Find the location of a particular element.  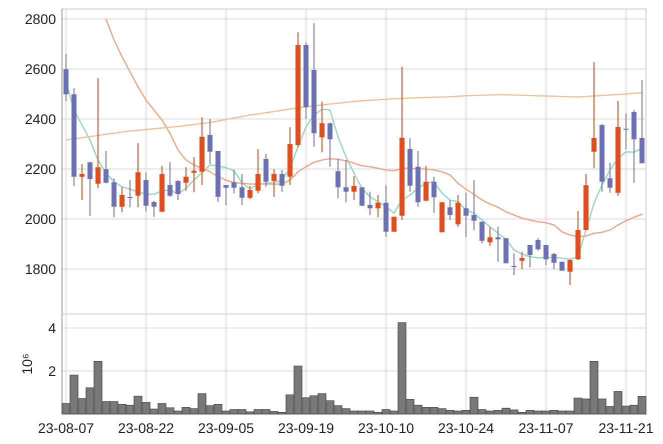

y-tick-label: 4 is located at coordinates (52, 328).